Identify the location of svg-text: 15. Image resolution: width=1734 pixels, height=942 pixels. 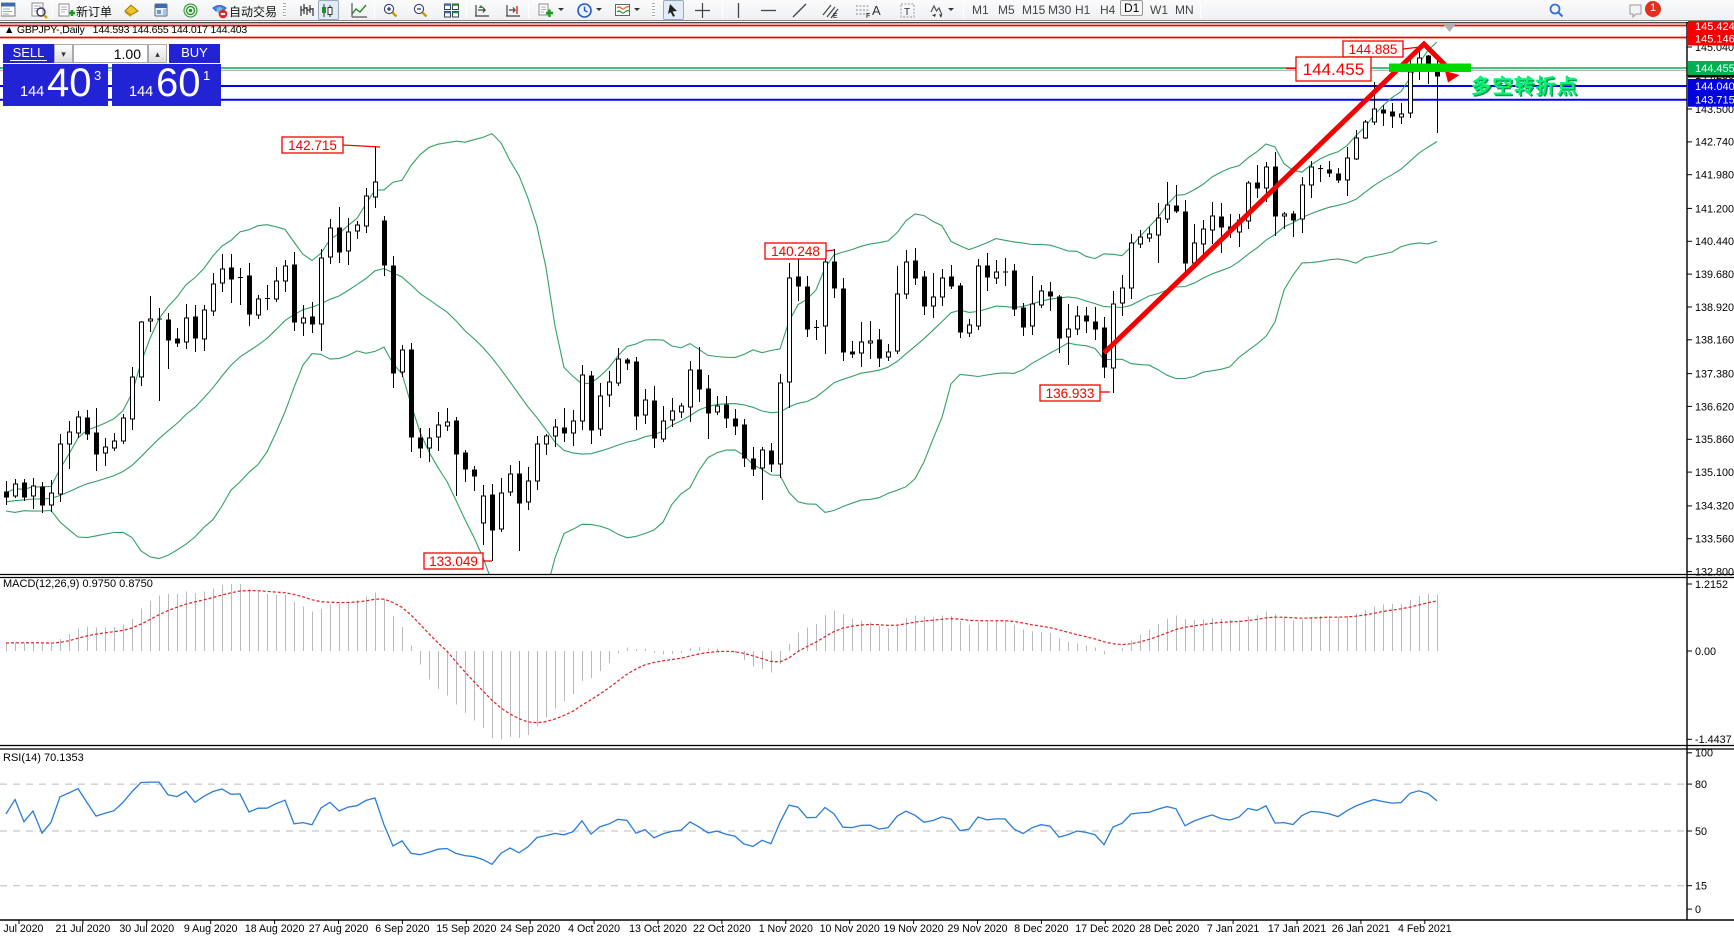
(1701, 887).